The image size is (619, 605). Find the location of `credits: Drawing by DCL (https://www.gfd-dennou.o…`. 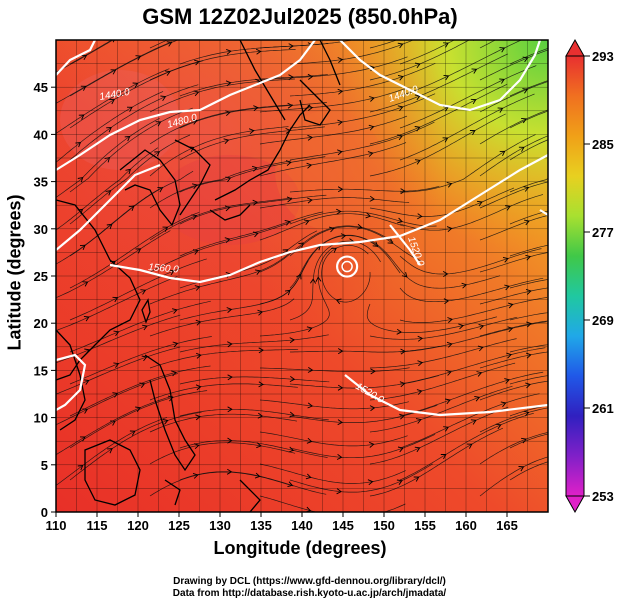

credits: Drawing by DCL (https://www.gfd-dennou.o… is located at coordinates (309, 588).